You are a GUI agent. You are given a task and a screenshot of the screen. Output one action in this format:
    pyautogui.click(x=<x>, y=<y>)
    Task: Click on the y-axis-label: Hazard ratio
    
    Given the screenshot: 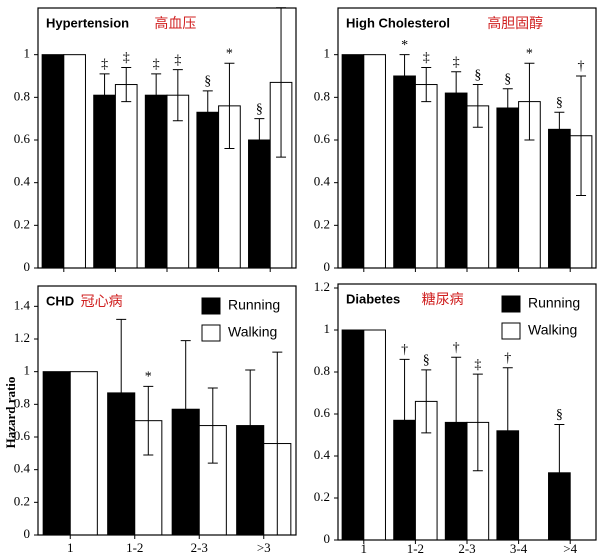 What is the action you would take?
    pyautogui.click(x=10, y=413)
    